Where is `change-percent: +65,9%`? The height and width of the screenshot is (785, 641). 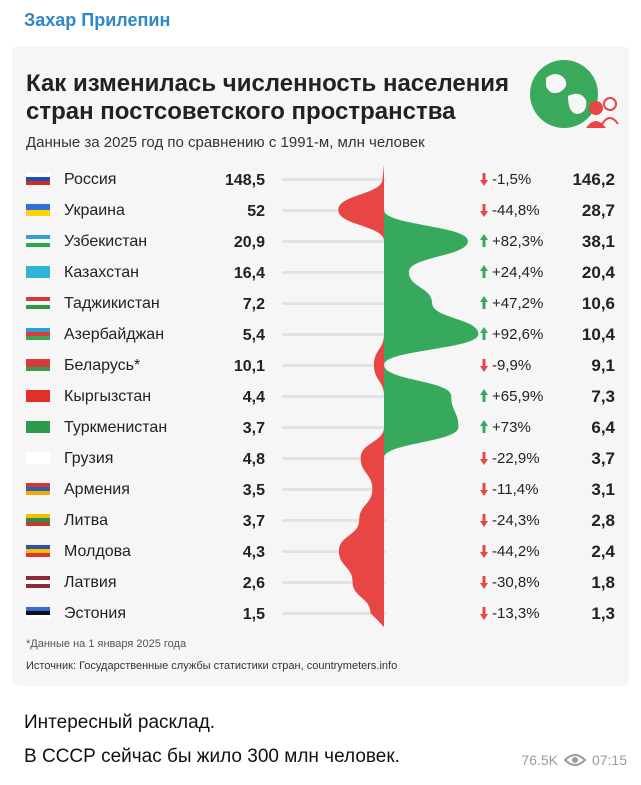 change-percent: +65,9% is located at coordinates (517, 396).